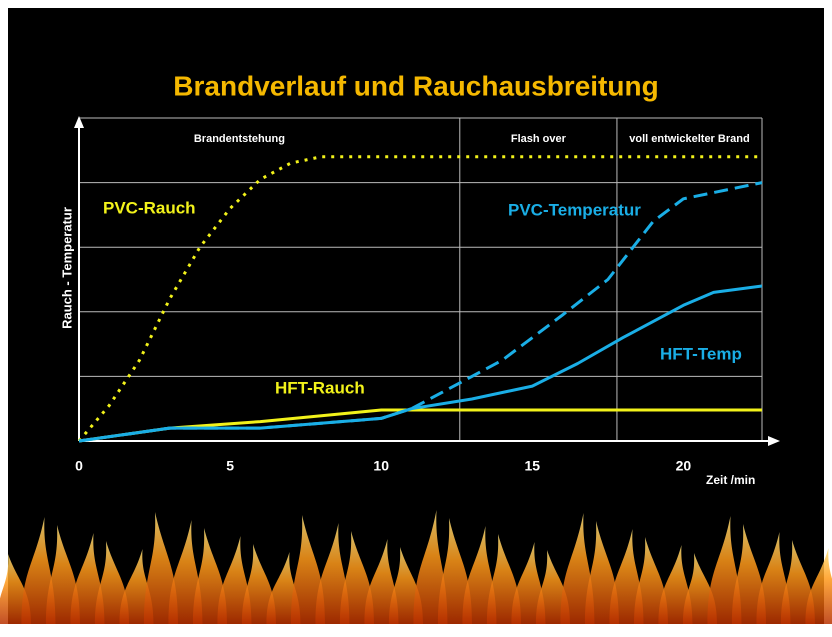 The width and height of the screenshot is (832, 637). Describe the element at coordinates (239, 139) in the screenshot. I see `phase-label: Brandentstehung` at that location.